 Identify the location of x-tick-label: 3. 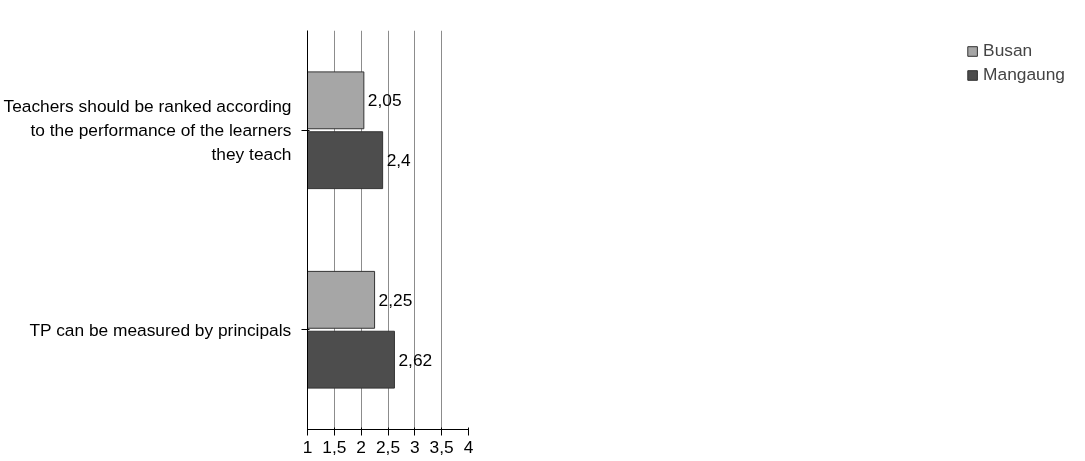
(415, 446).